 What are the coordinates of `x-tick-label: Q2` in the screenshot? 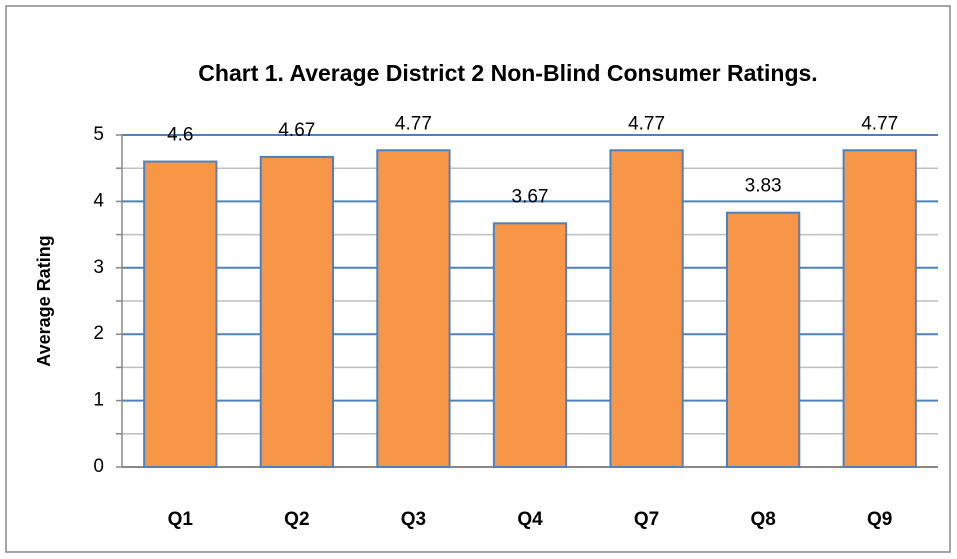 It's located at (296, 519).